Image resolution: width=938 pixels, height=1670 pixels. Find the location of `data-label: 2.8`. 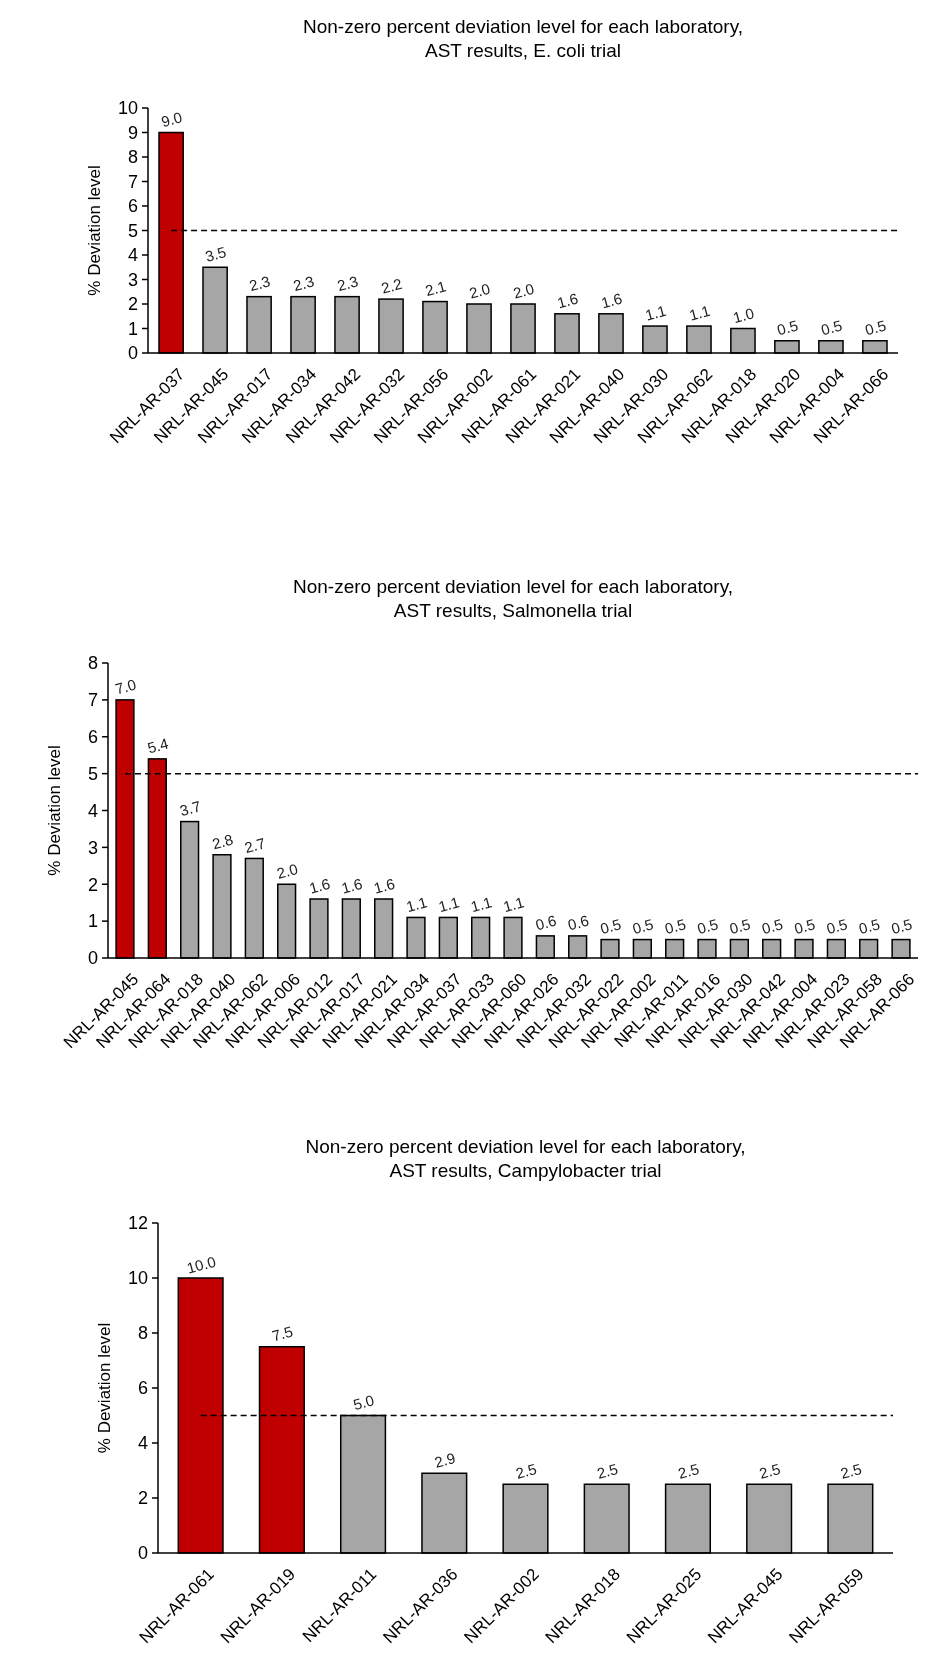

data-label: 2.8 is located at coordinates (222, 841).